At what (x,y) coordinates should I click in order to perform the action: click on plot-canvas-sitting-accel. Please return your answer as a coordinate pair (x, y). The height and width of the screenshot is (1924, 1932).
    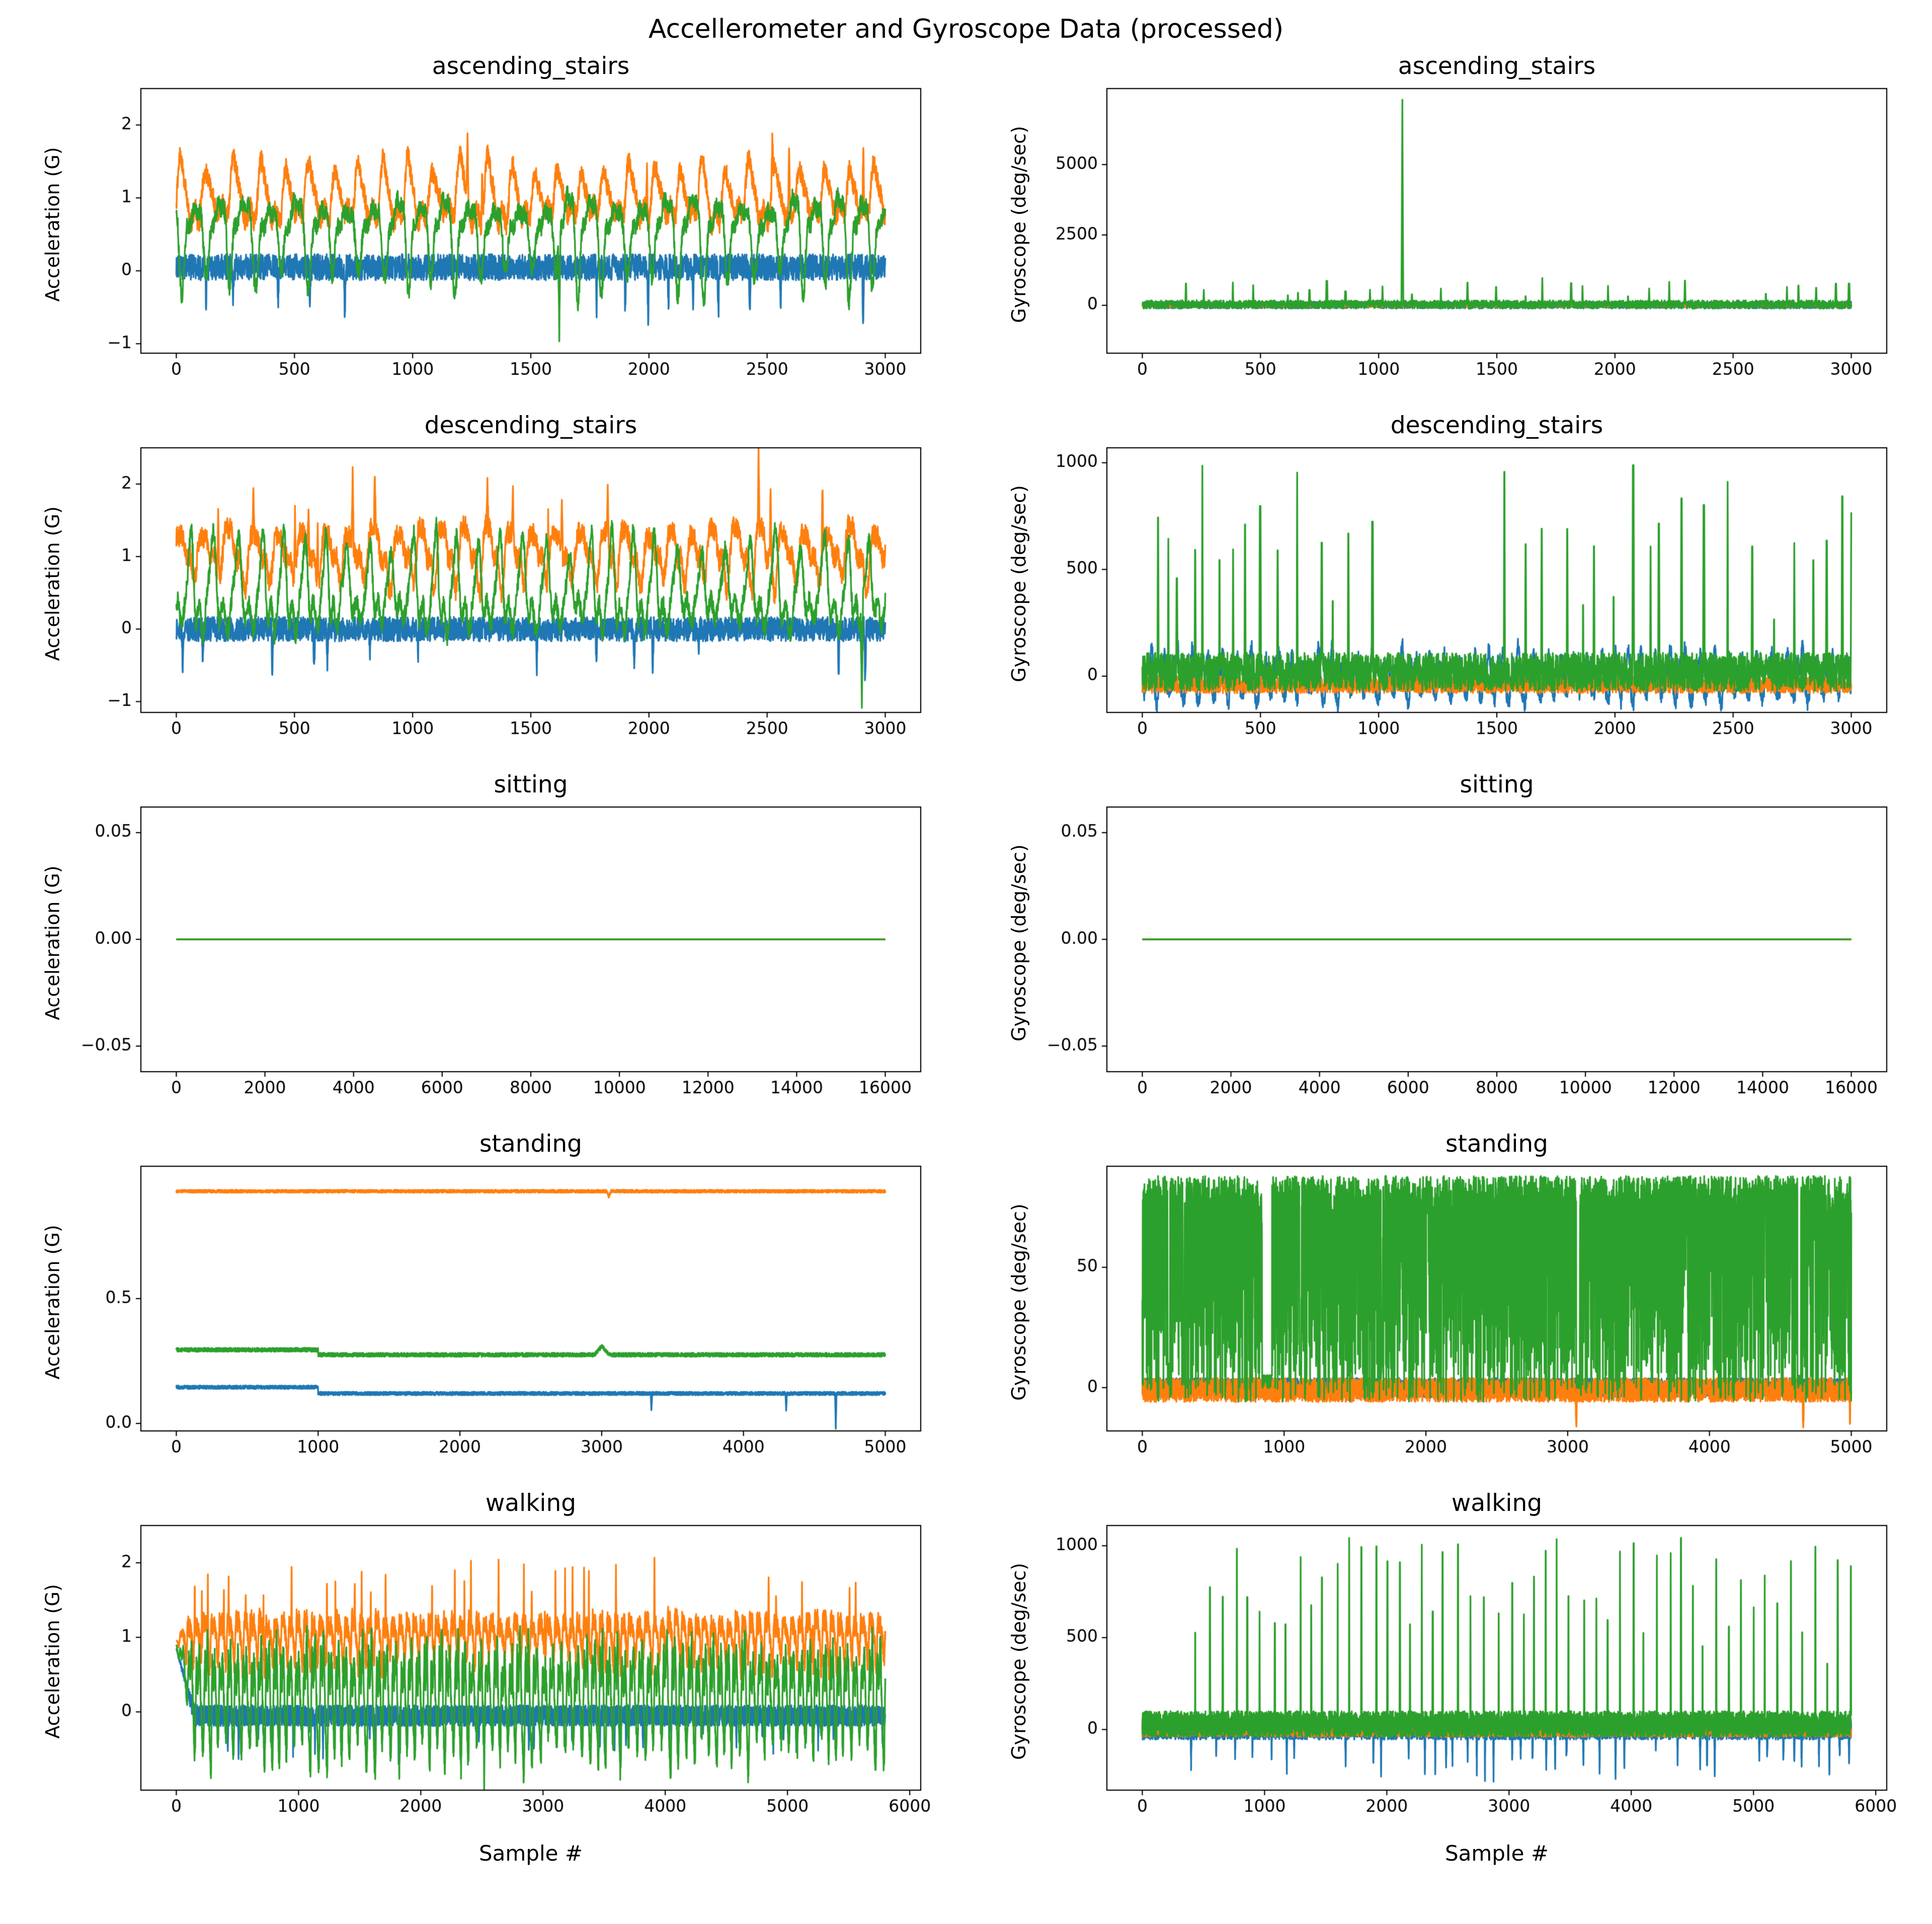
    Looking at the image, I should click on (506, 961).